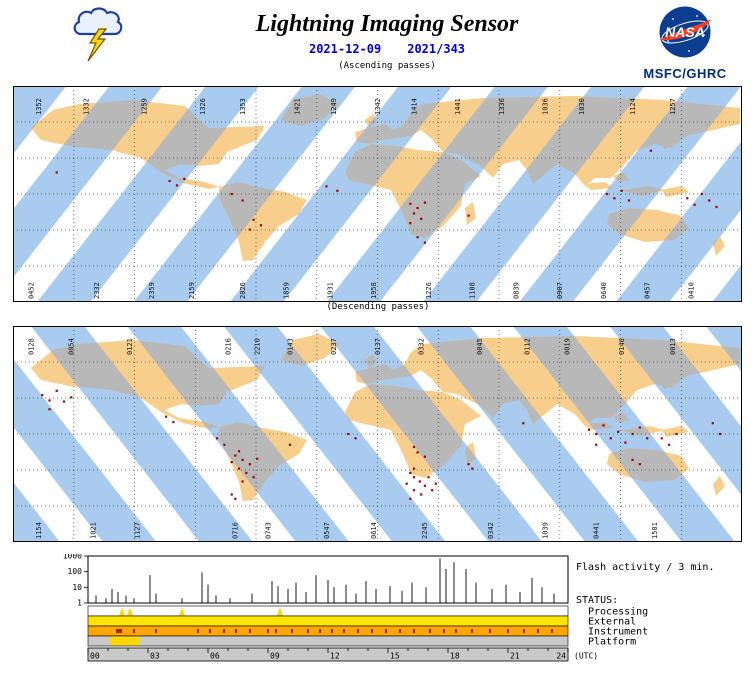  I want to click on orbit-time-label: 0410, so click(691, 290).